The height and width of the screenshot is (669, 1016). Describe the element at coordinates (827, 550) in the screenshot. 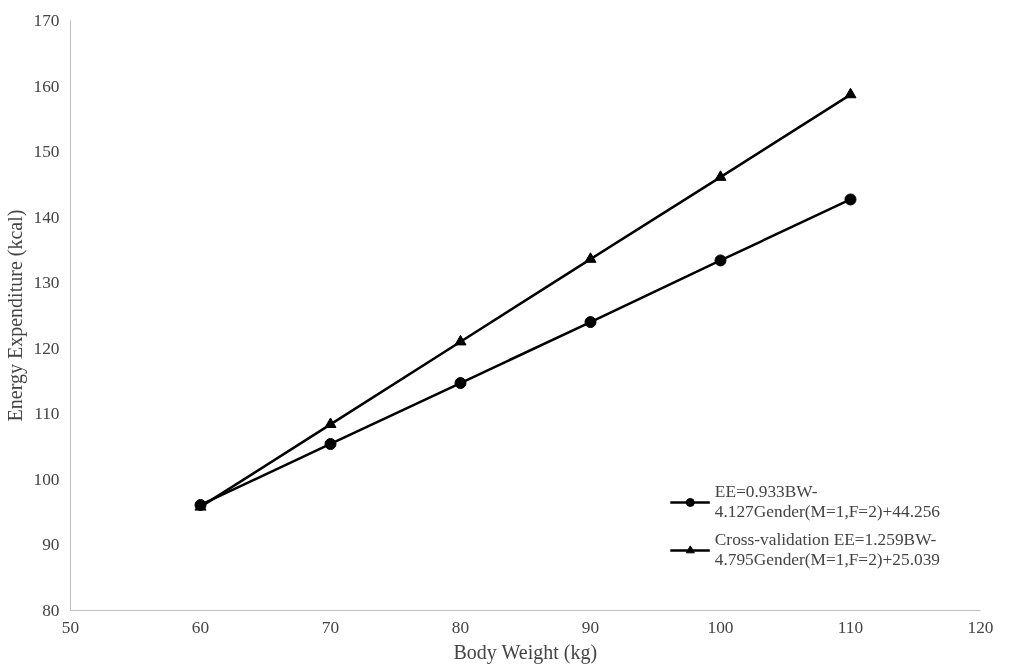

I see `legend-label: Cross-validation EE=1.259BW-4.795Gender(M=1,F=2)+25.039` at that location.